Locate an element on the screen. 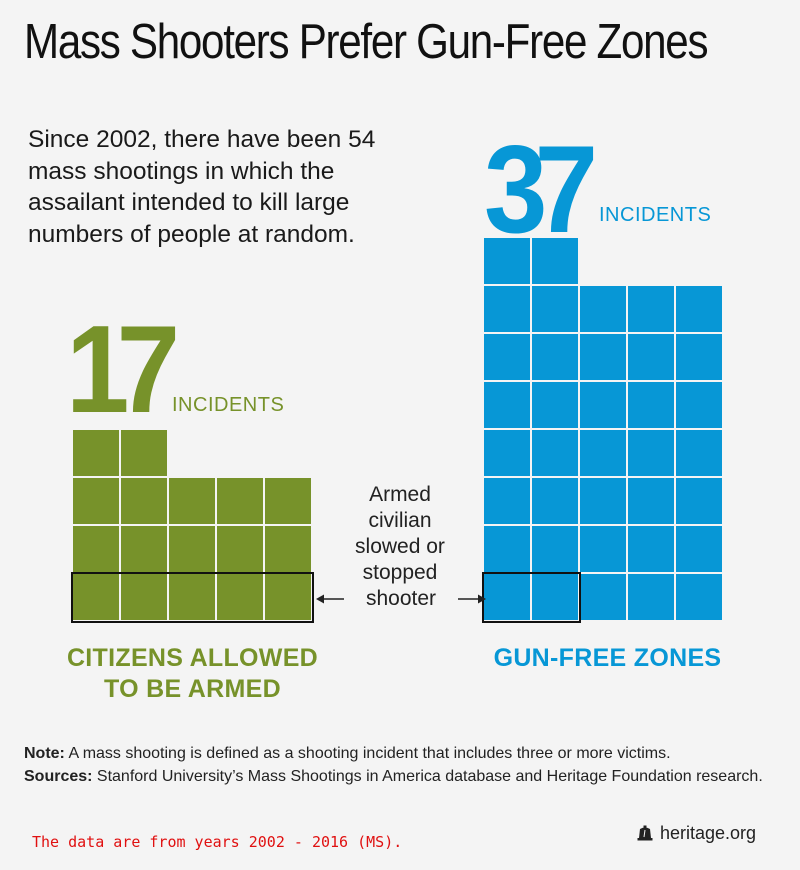 The height and width of the screenshot is (870, 800). annotation-line: civilian is located at coordinates (400, 520).